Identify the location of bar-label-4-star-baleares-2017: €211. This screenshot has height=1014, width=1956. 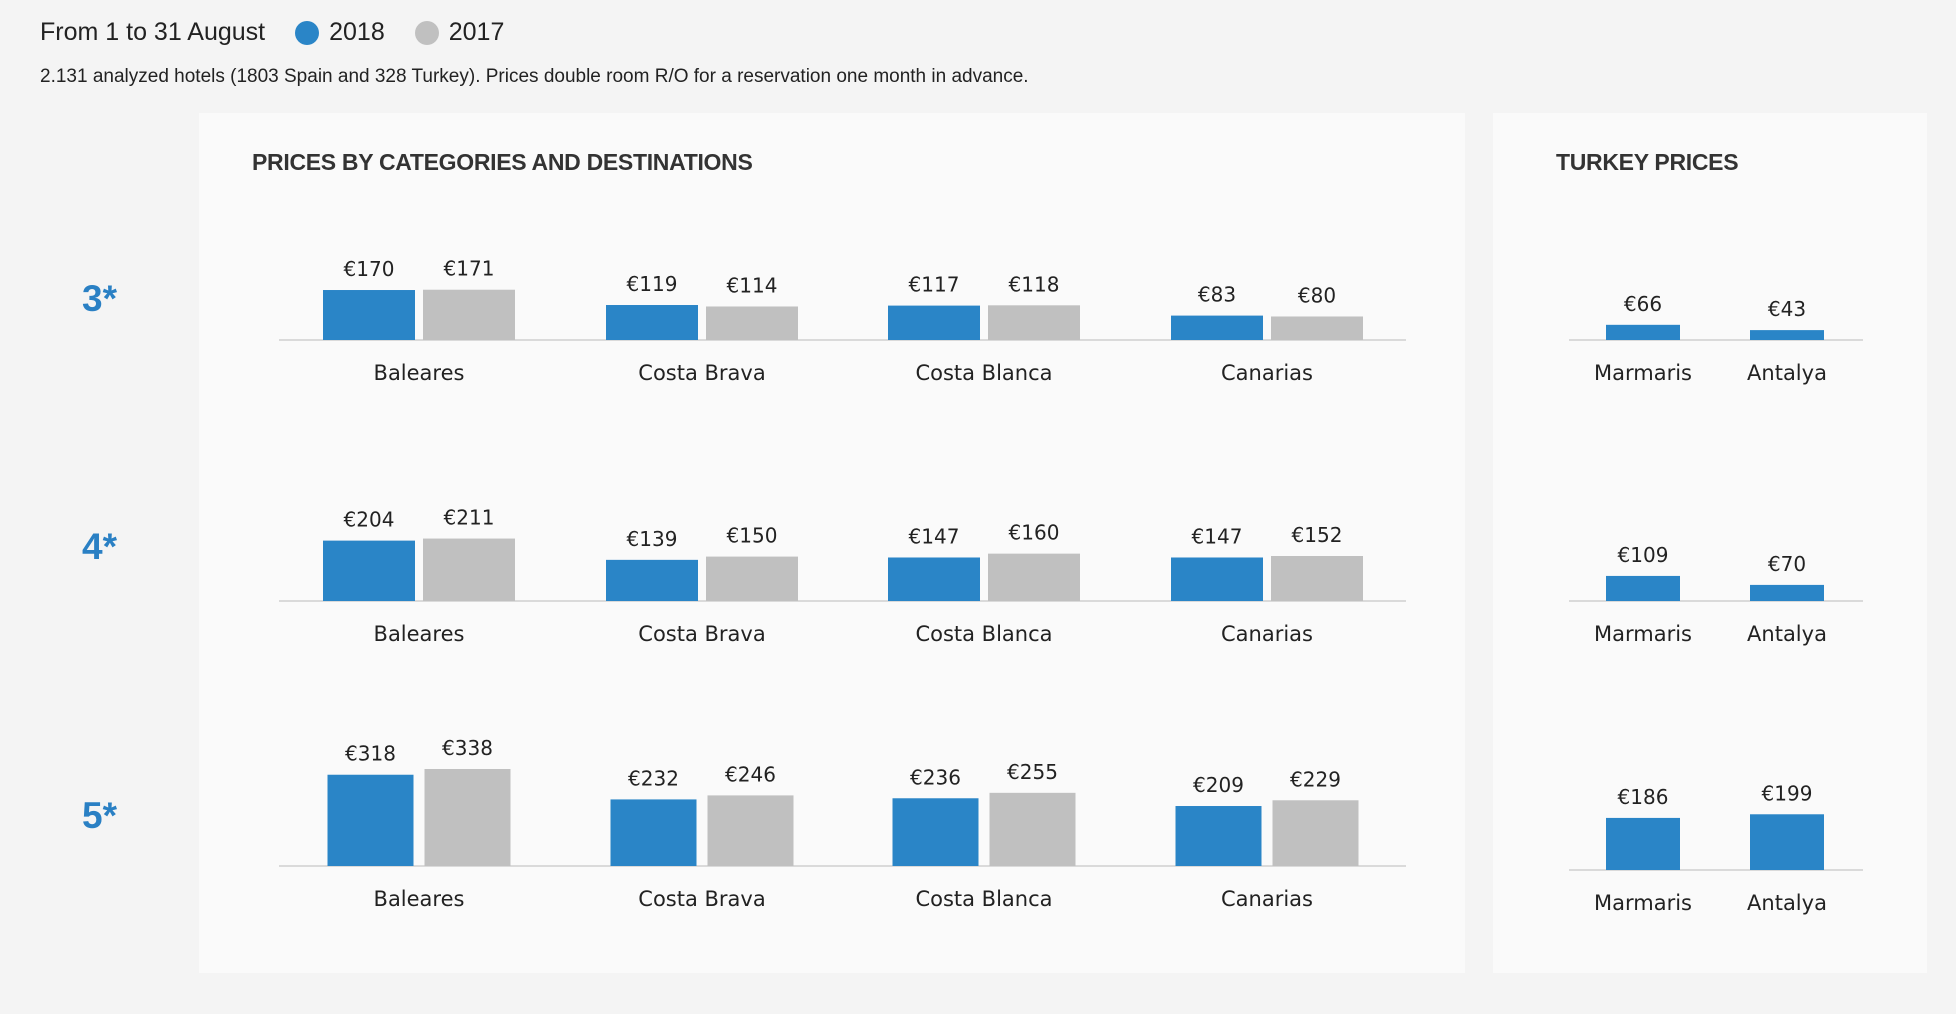
(469, 518).